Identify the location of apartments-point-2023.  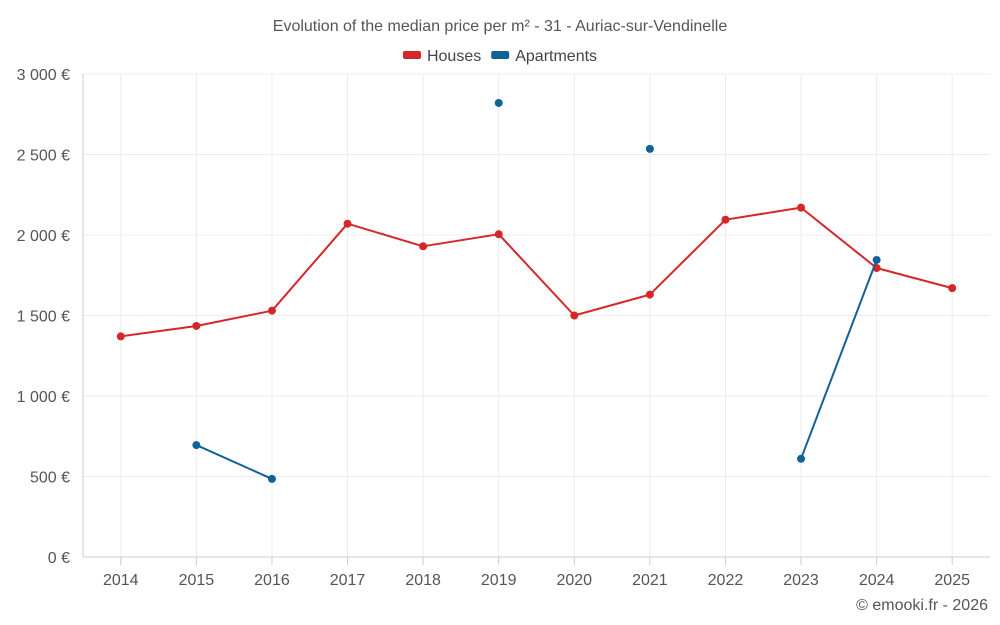
(801, 458).